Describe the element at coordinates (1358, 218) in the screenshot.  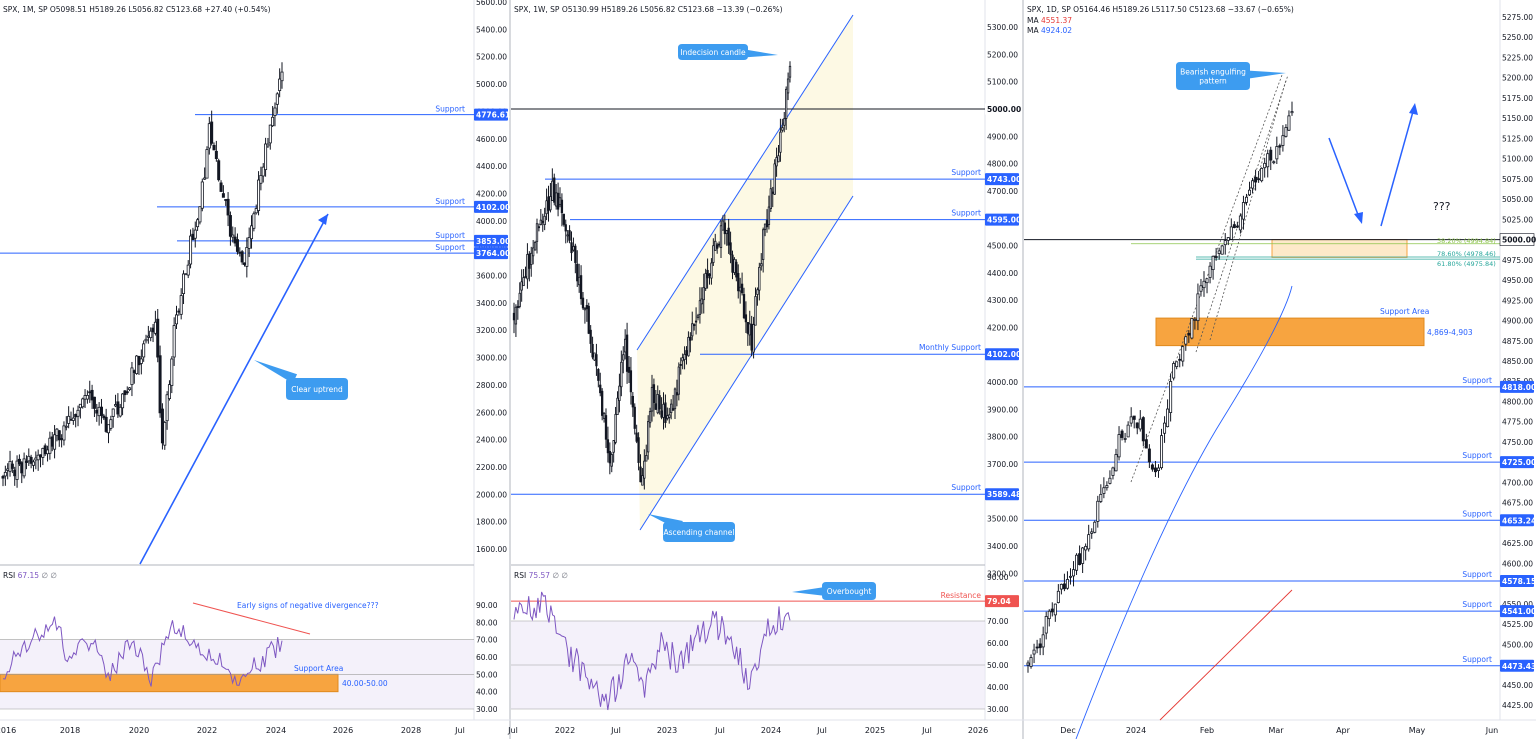
I see `down-scenario-arrowhead` at that location.